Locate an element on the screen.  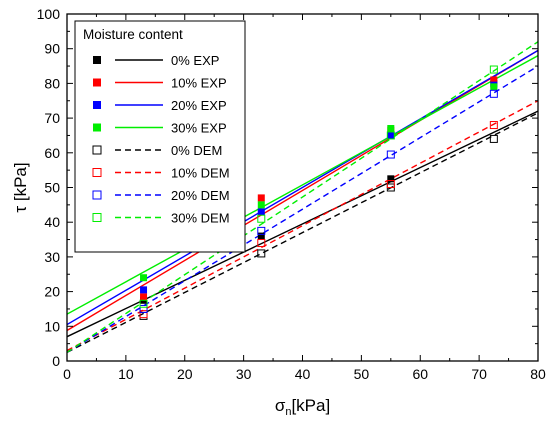
legend-item: 10% DEM is located at coordinates (161, 173).